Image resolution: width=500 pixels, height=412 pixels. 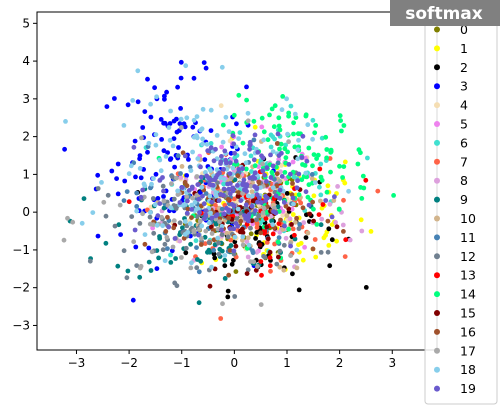 What do you see at coordinates (455, 369) in the screenshot?
I see `legend-entry-18: 18` at bounding box center [455, 369].